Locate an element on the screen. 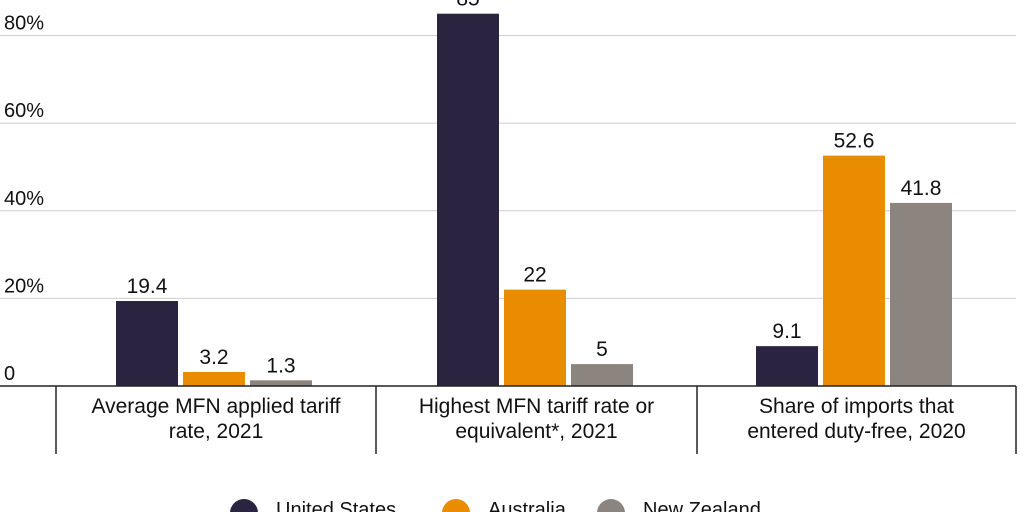  y-tick-label: 80% is located at coordinates (24, 24).